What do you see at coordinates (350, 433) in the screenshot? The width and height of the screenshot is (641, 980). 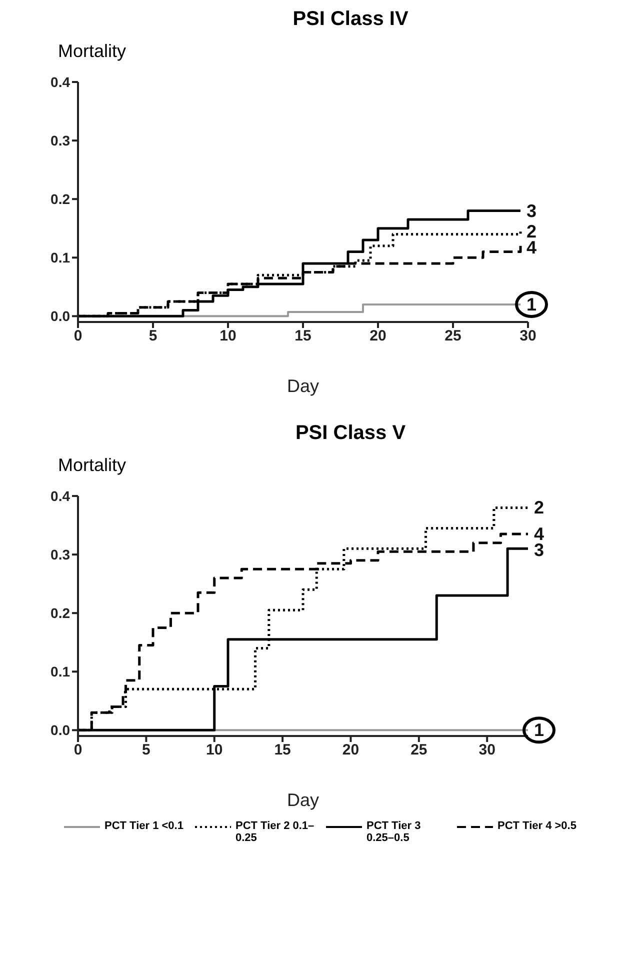 I see `chart-title: PSI Class V` at bounding box center [350, 433].